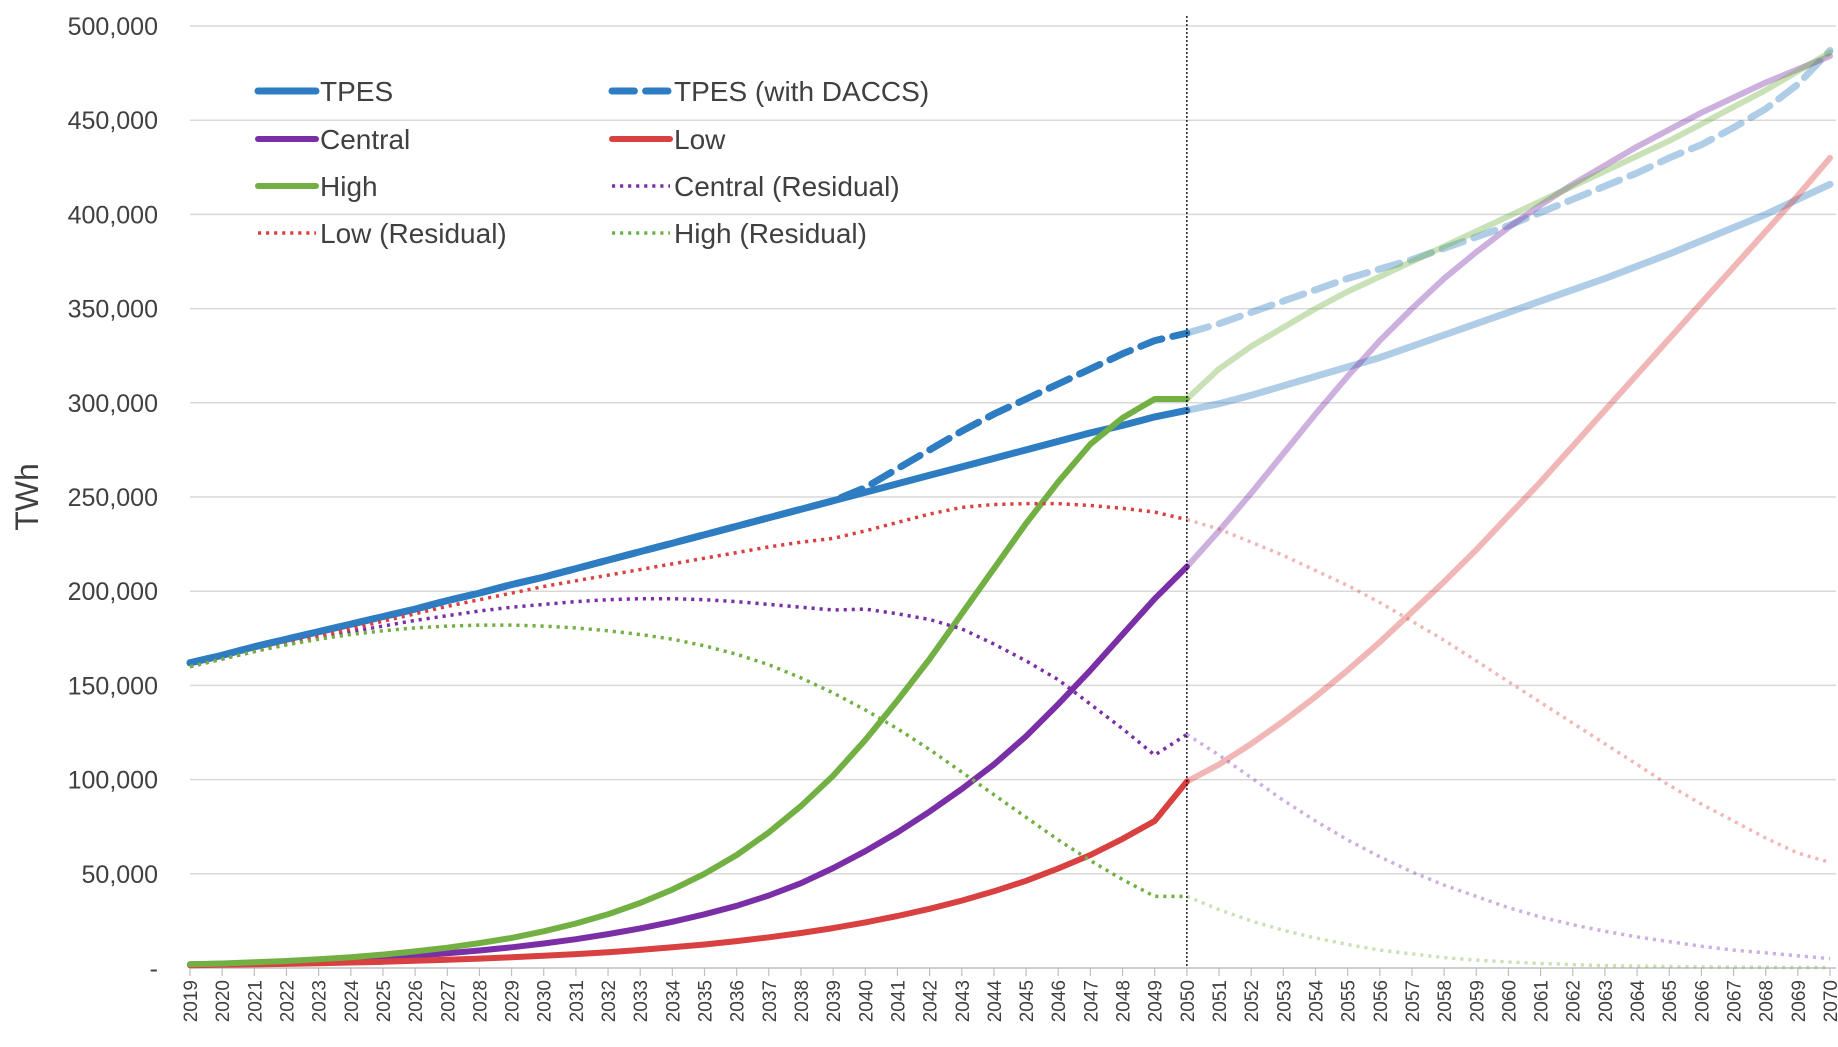  Describe the element at coordinates (356, 91) in the screenshot. I see `legend-label-tpes: TPES` at that location.